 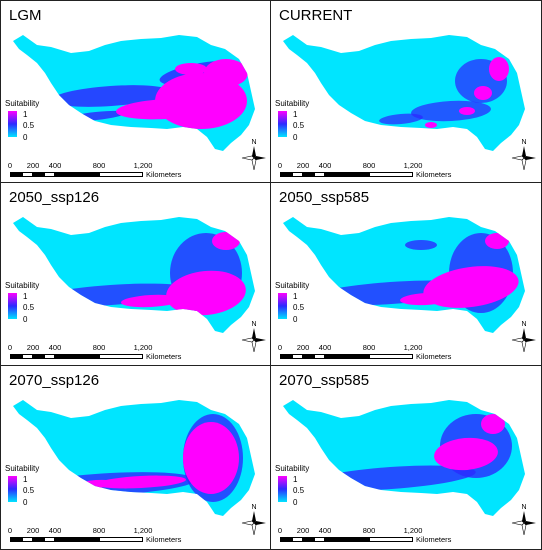 I want to click on panel-title: LGM, so click(x=25, y=15).